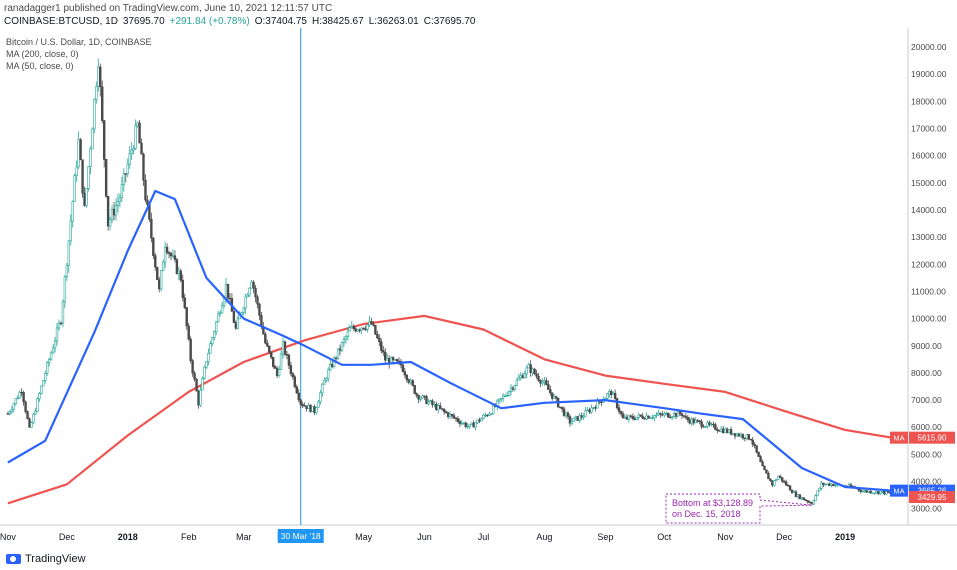 Image resolution: width=957 pixels, height=570 pixels. What do you see at coordinates (46, 559) in the screenshot?
I see `footer-brand: TradingView` at bounding box center [46, 559].